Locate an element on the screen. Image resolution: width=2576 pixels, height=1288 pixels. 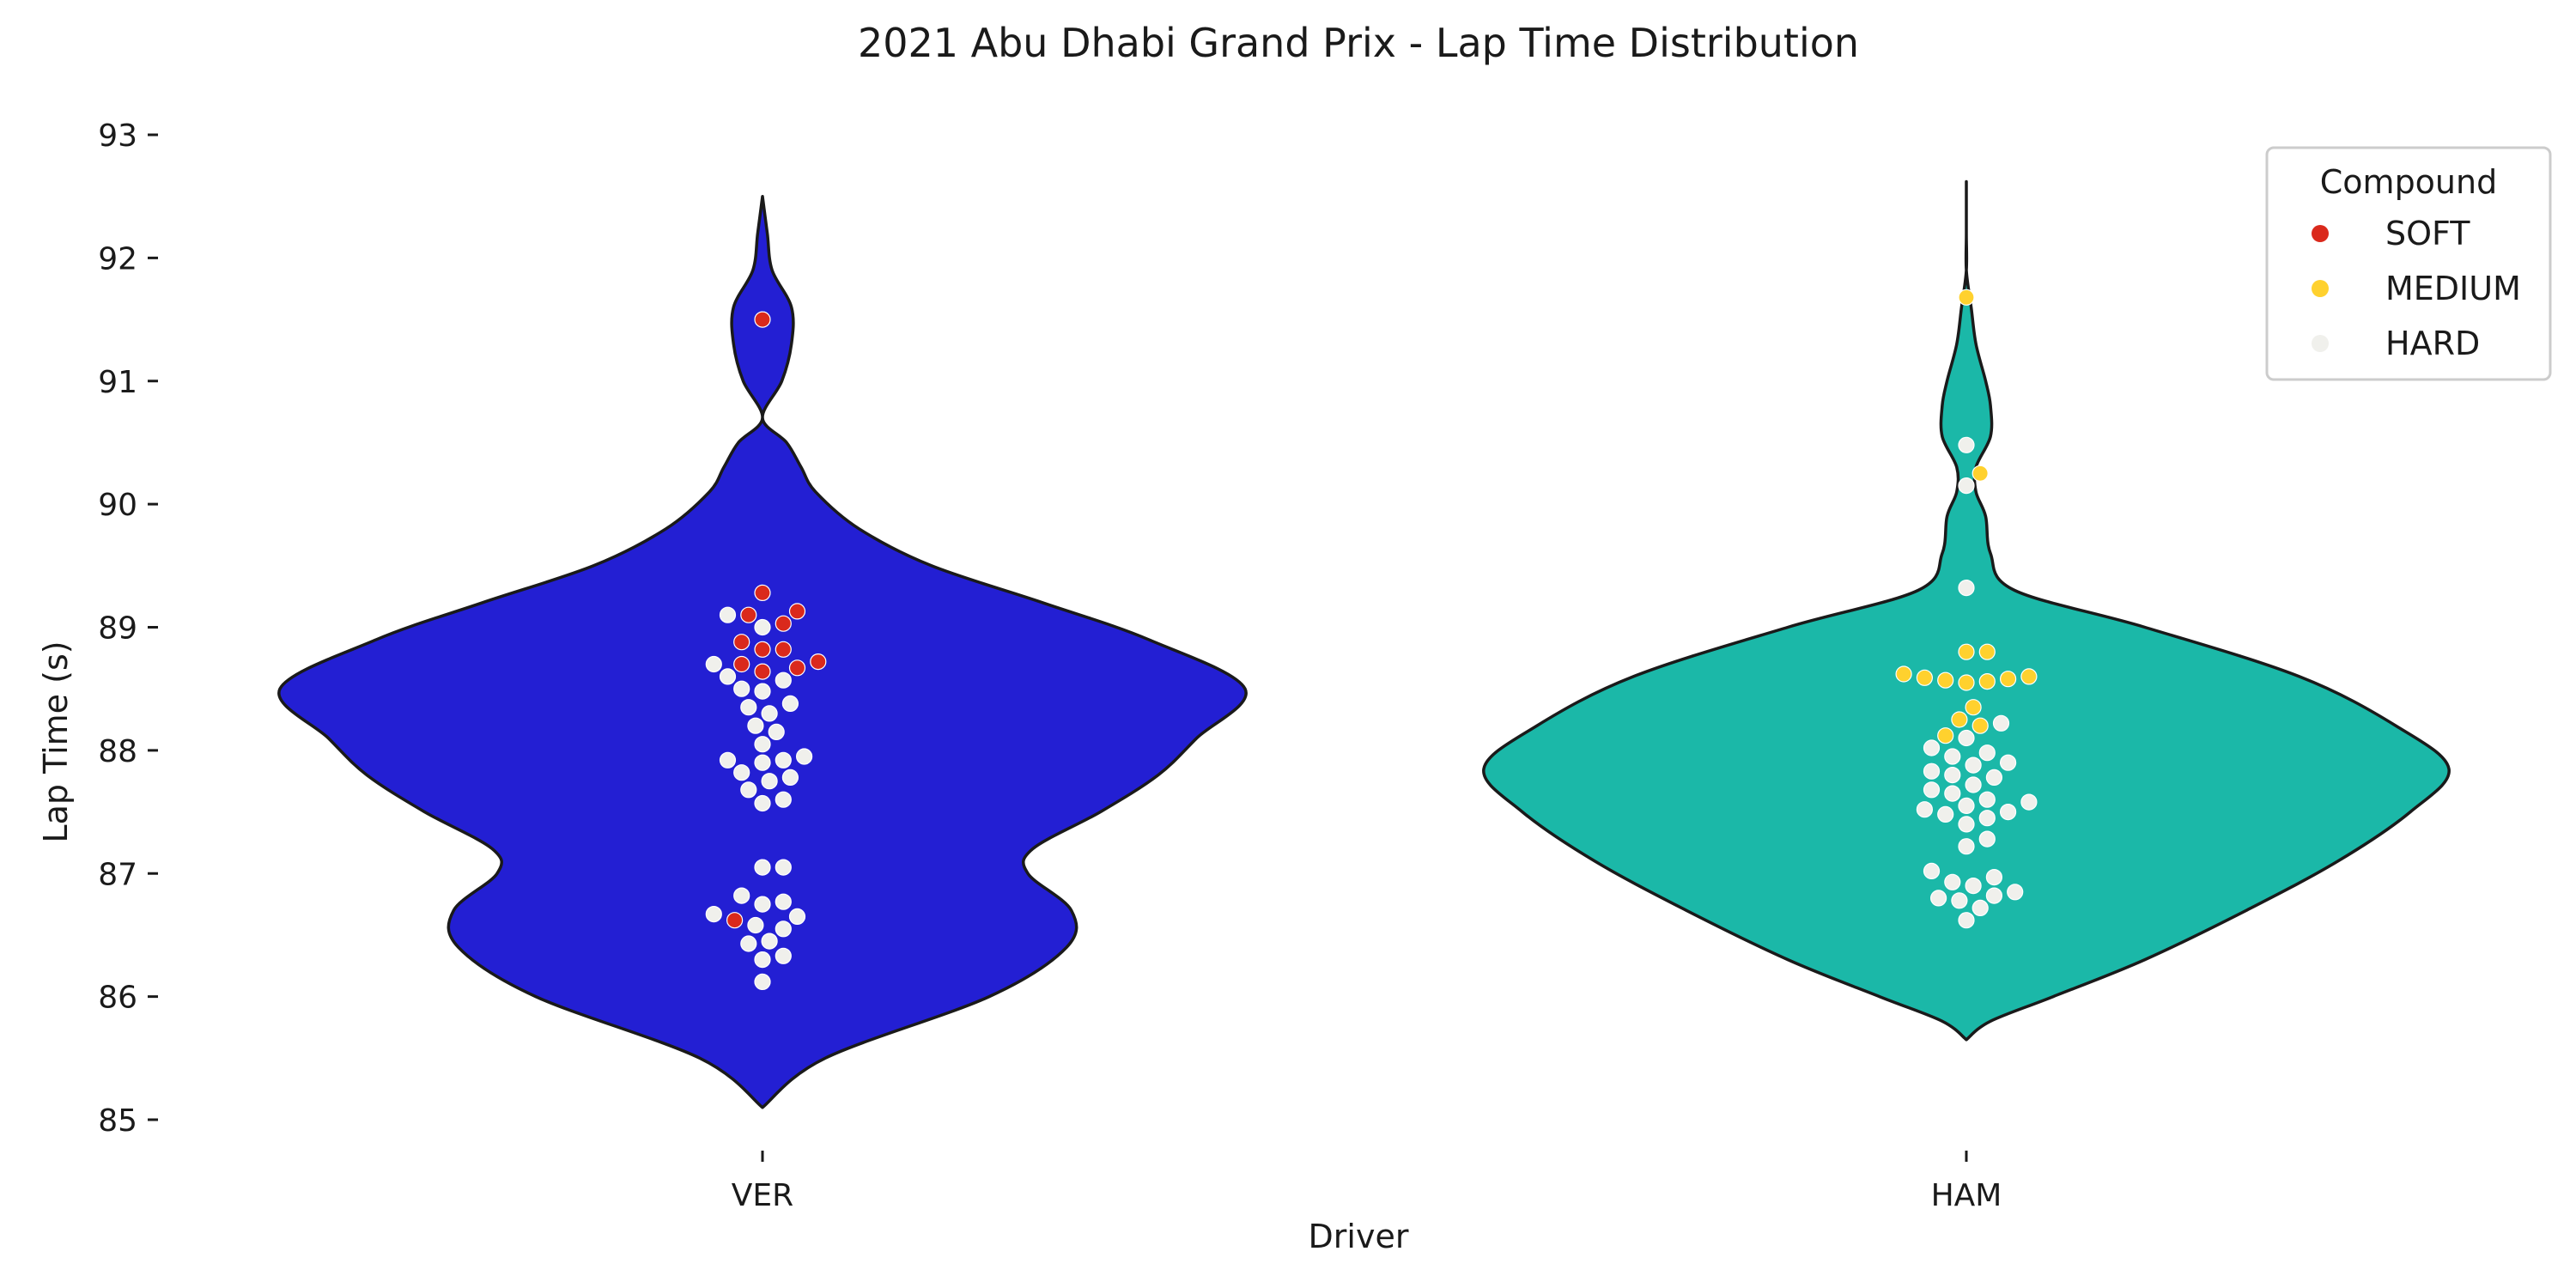
y-axis: 85 86 87 88 89 90 91 92 93 is located at coordinates (128, 629).